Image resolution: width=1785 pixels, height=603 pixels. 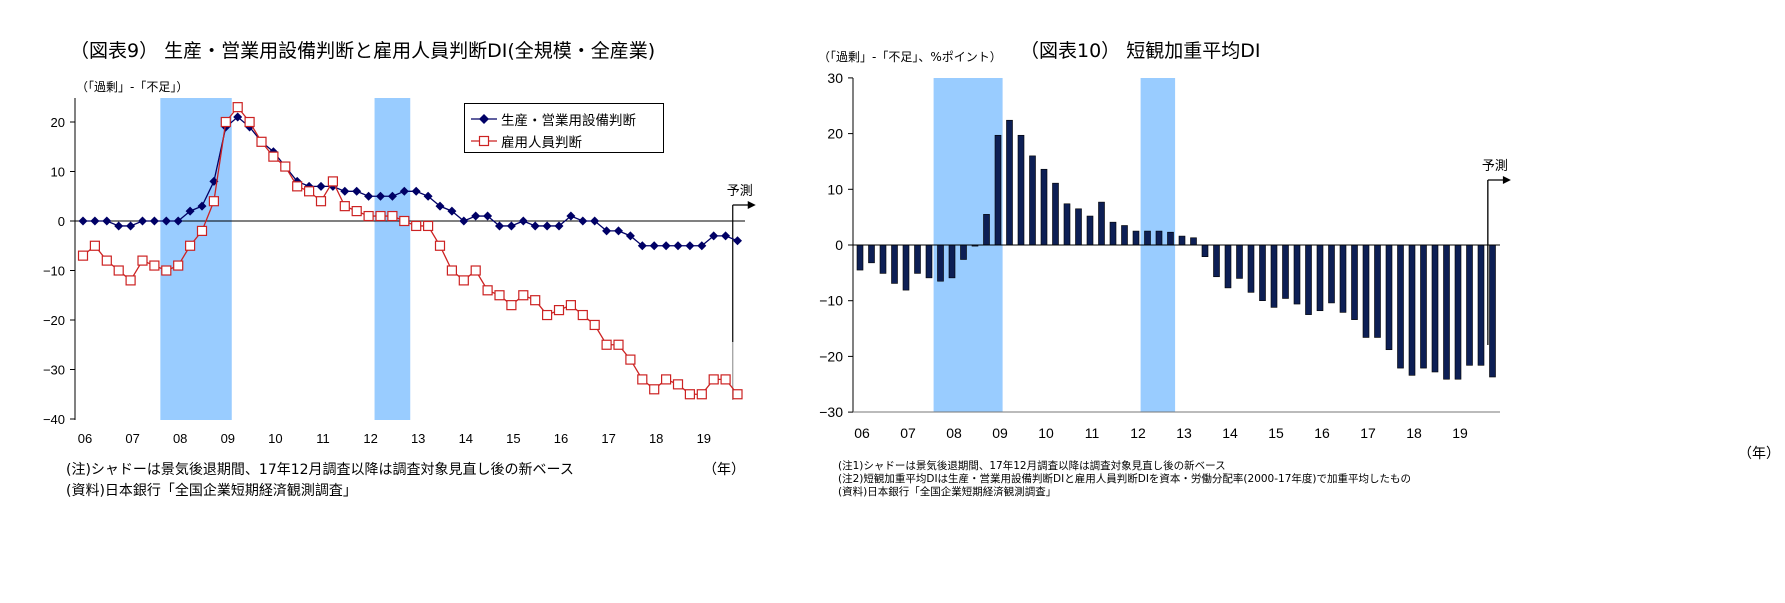 I want to click on chart9-xlabel: （年）, so click(x=724, y=470).